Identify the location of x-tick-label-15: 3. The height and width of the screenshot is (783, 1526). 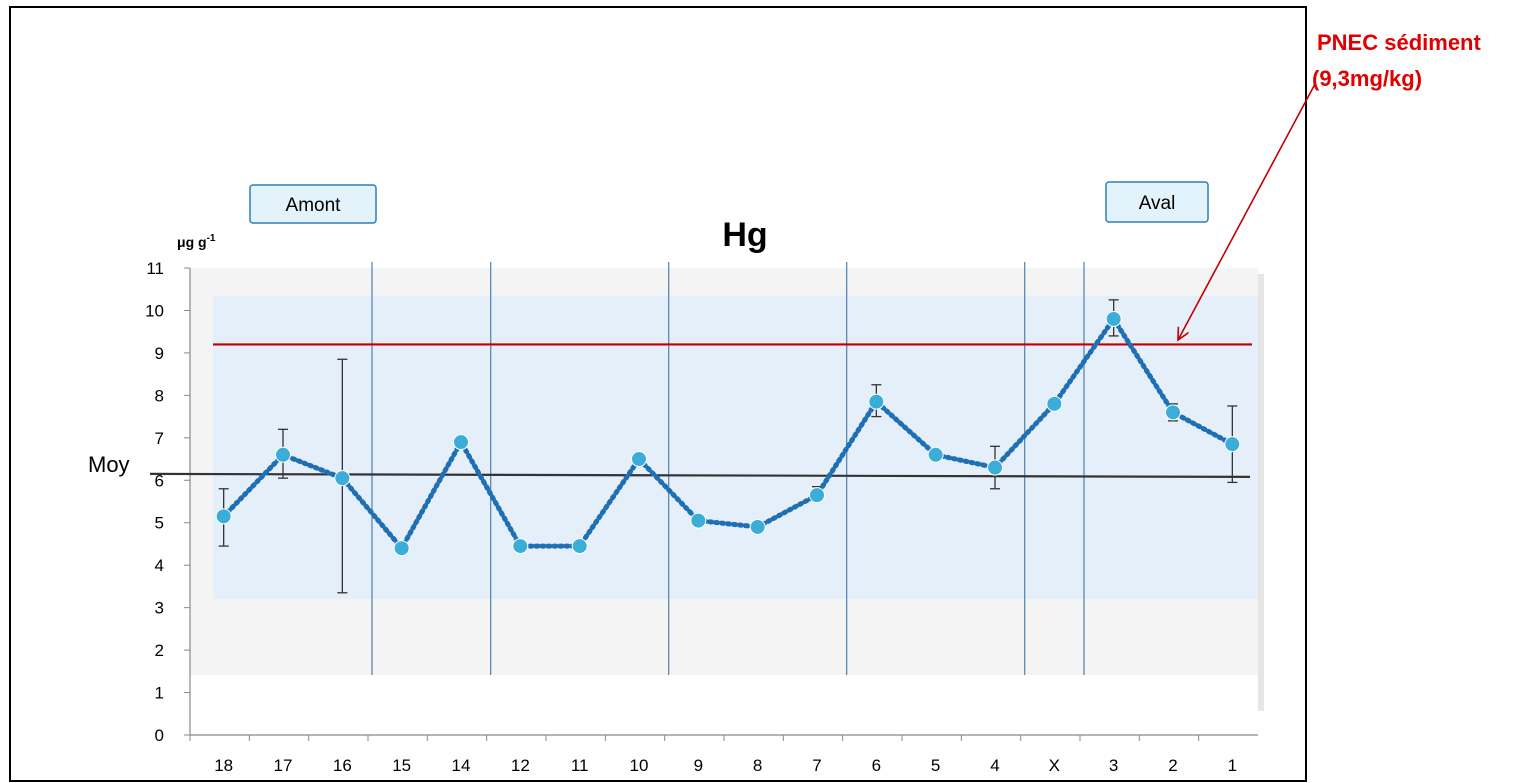
(1113, 765).